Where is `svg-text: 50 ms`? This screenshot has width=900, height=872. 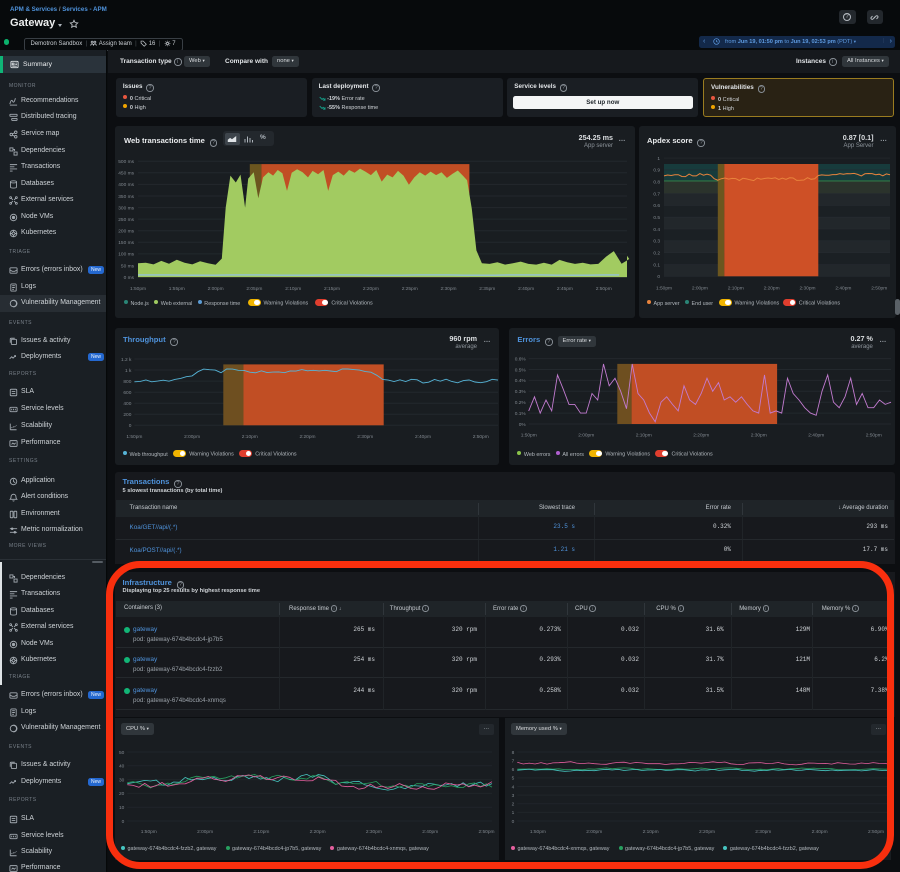
svg-text: 50 ms is located at coordinates (128, 266).